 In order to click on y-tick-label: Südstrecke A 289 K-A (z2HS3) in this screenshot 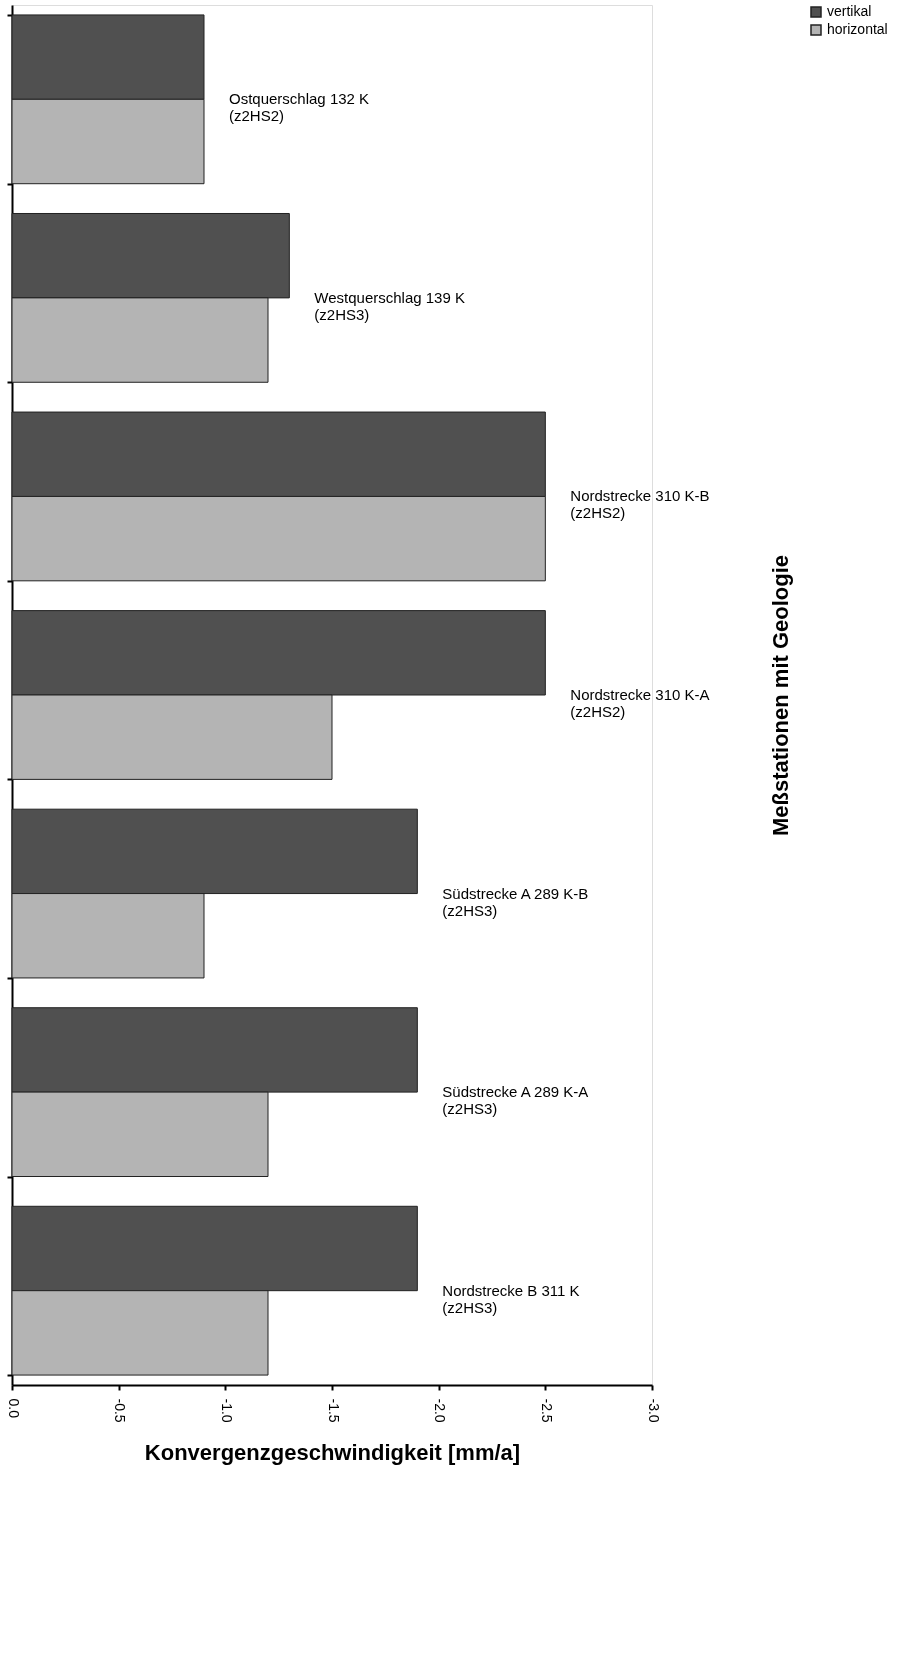, I will do `click(515, 1100)`.